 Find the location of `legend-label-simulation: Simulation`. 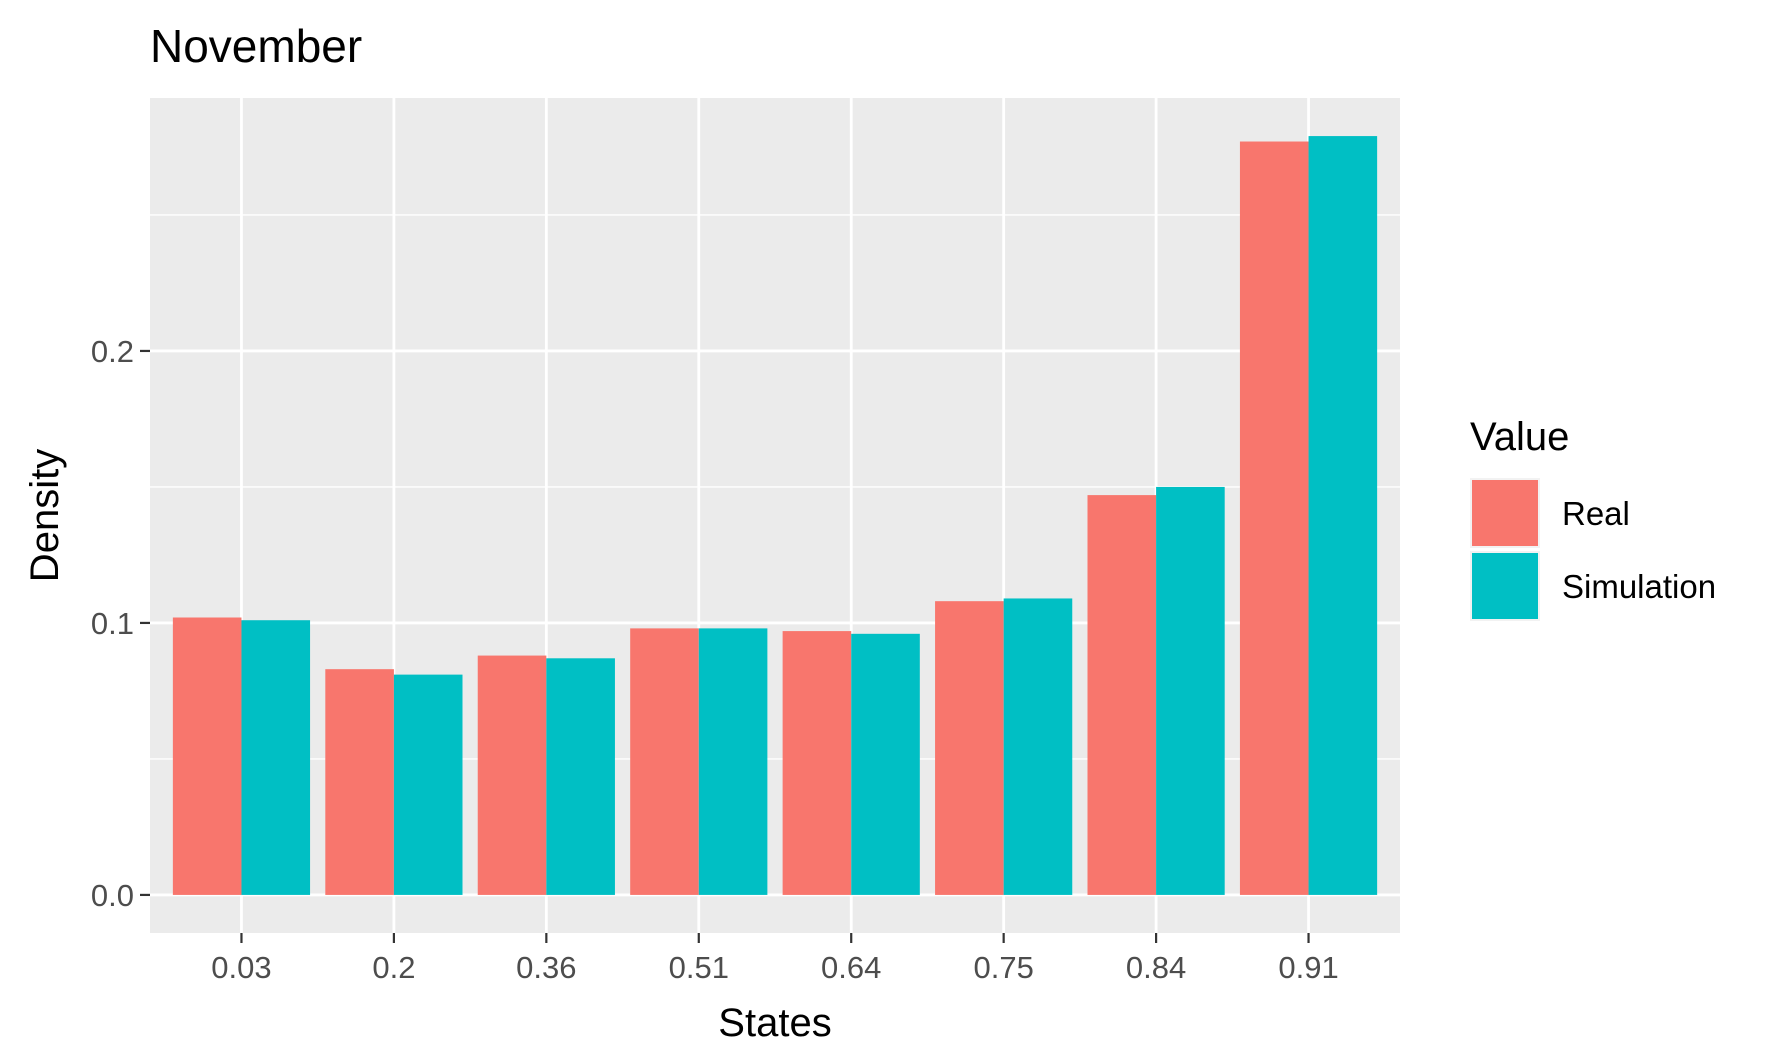

legend-label-simulation: Simulation is located at coordinates (1639, 586).